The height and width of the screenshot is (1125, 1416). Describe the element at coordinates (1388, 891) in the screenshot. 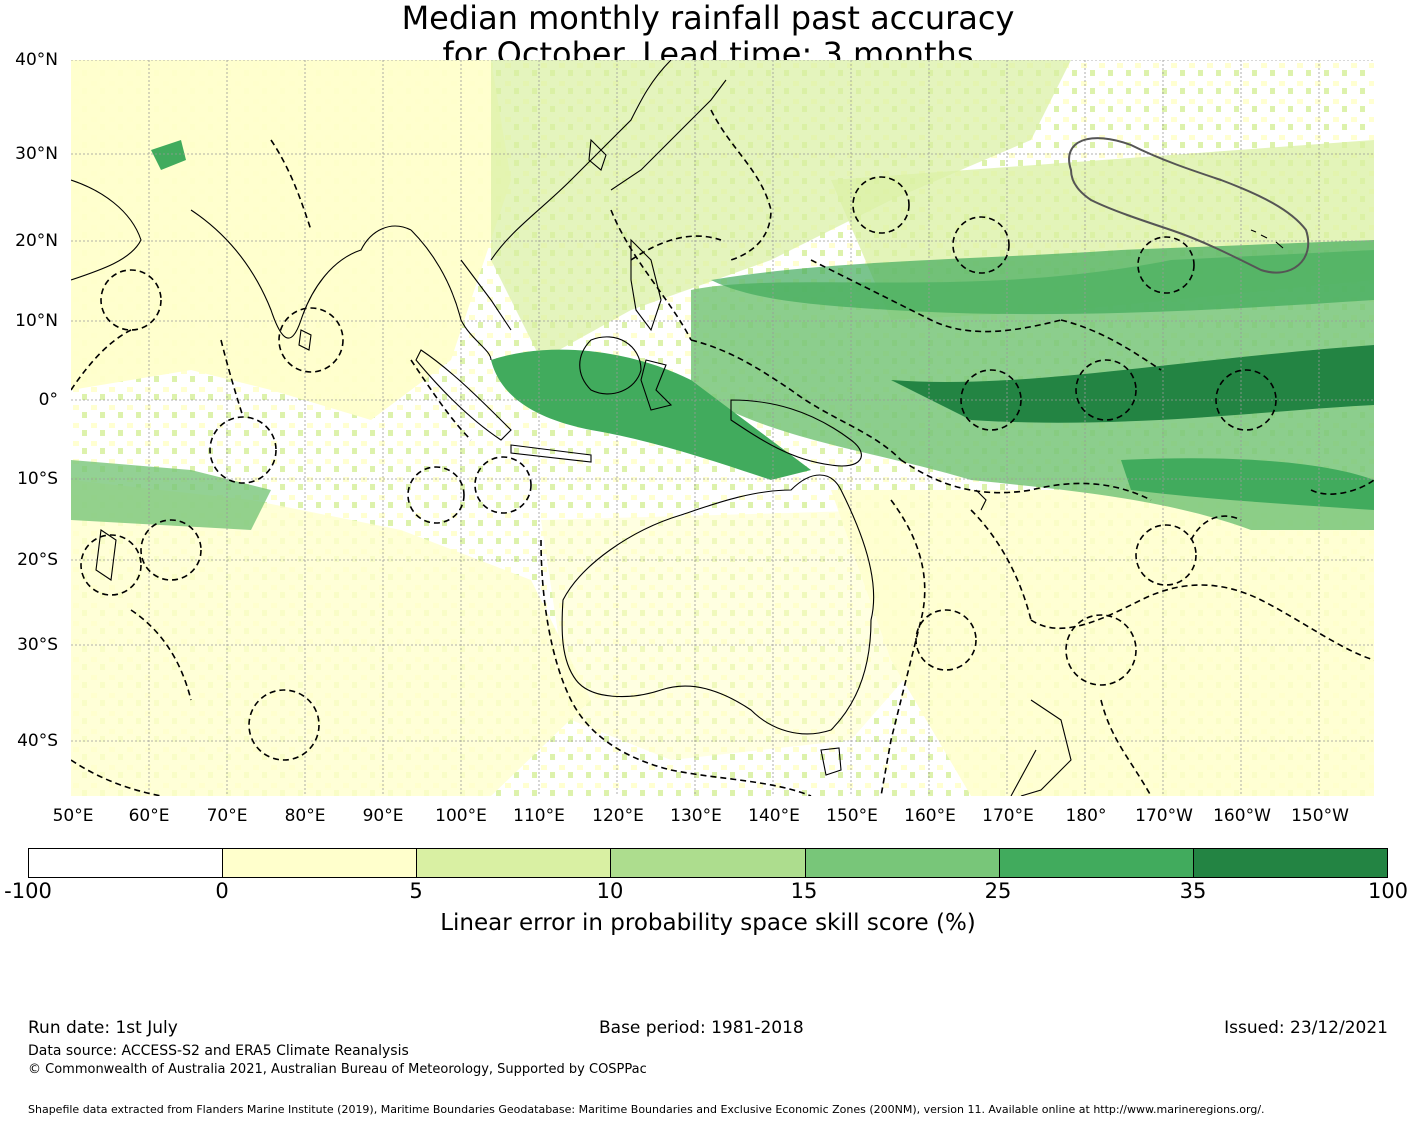

I see `colorbar-tick-100: 100` at that location.